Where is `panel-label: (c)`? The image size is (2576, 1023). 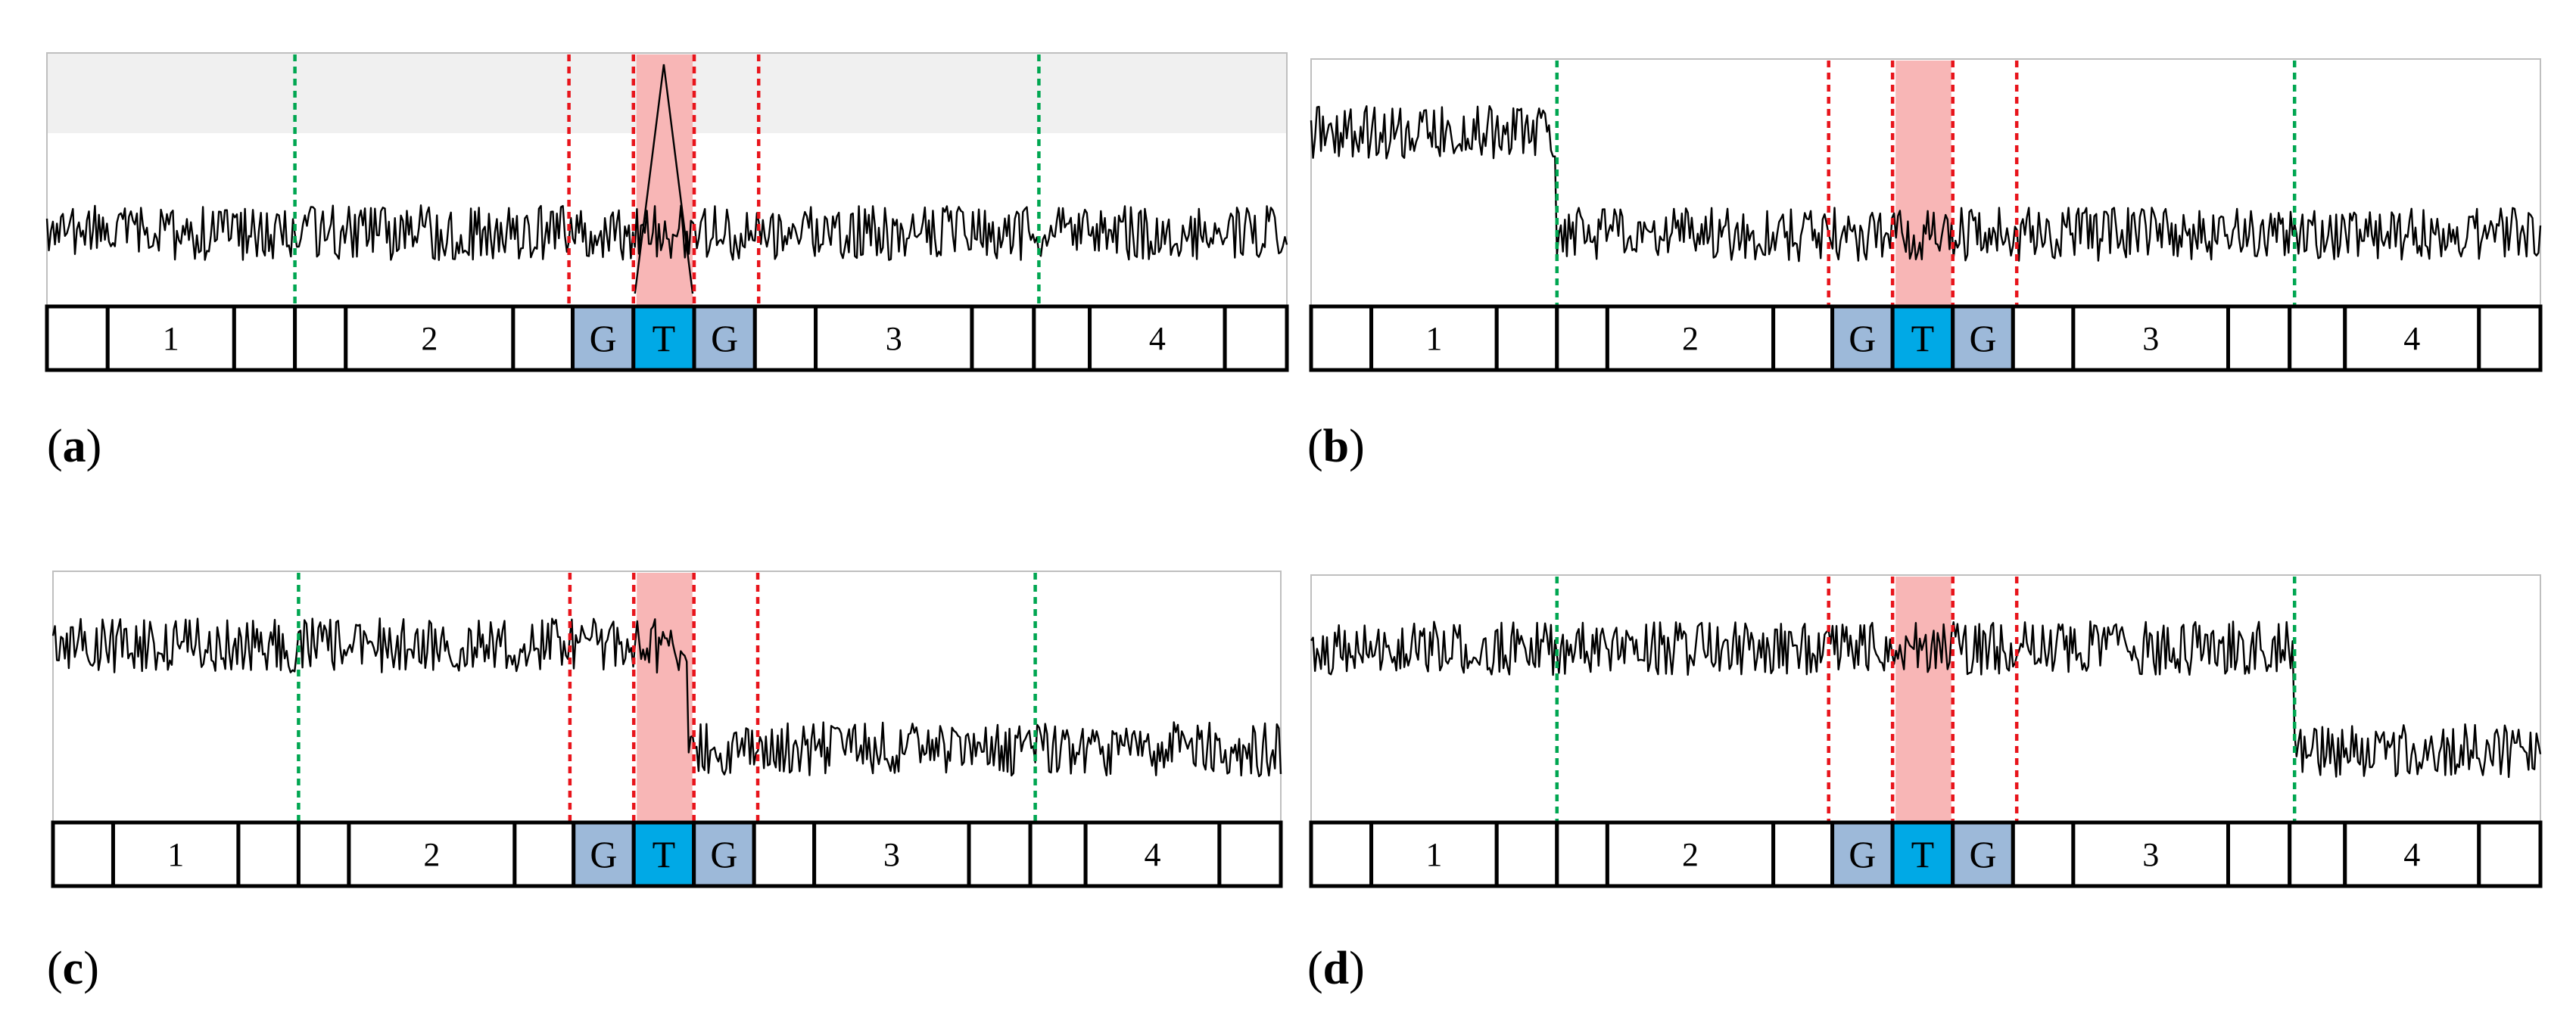 panel-label: (c) is located at coordinates (73, 968).